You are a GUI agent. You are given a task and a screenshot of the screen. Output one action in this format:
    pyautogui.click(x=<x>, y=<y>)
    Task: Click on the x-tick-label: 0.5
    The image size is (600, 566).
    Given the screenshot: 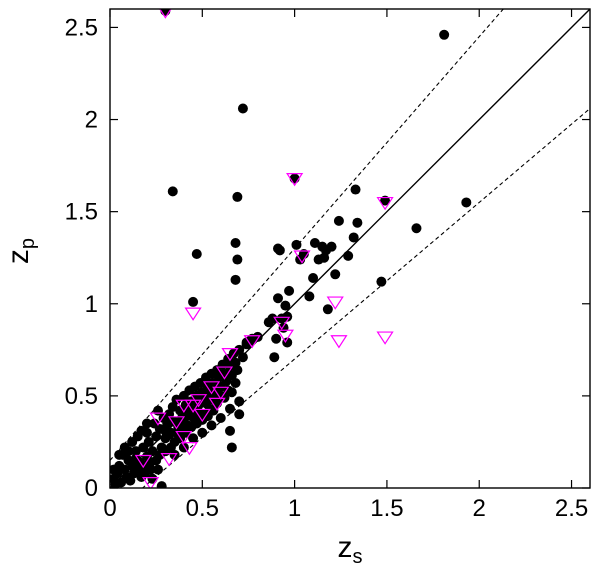 What is the action you would take?
    pyautogui.click(x=202, y=508)
    